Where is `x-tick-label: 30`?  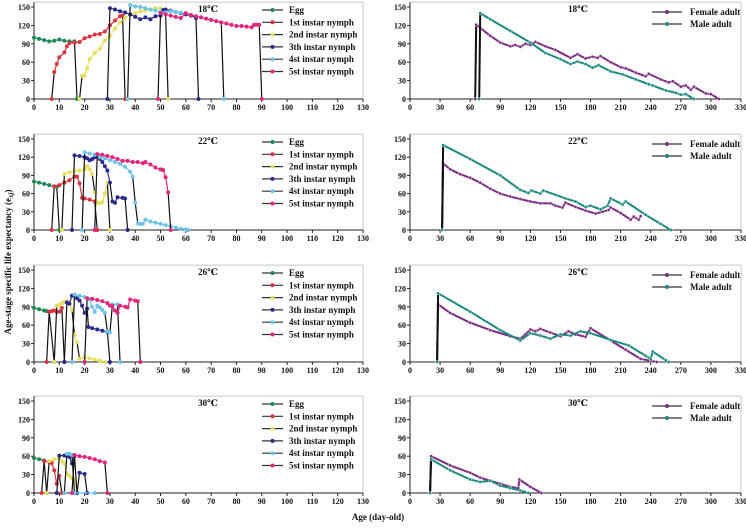
x-tick-label: 30 is located at coordinates (110, 238).